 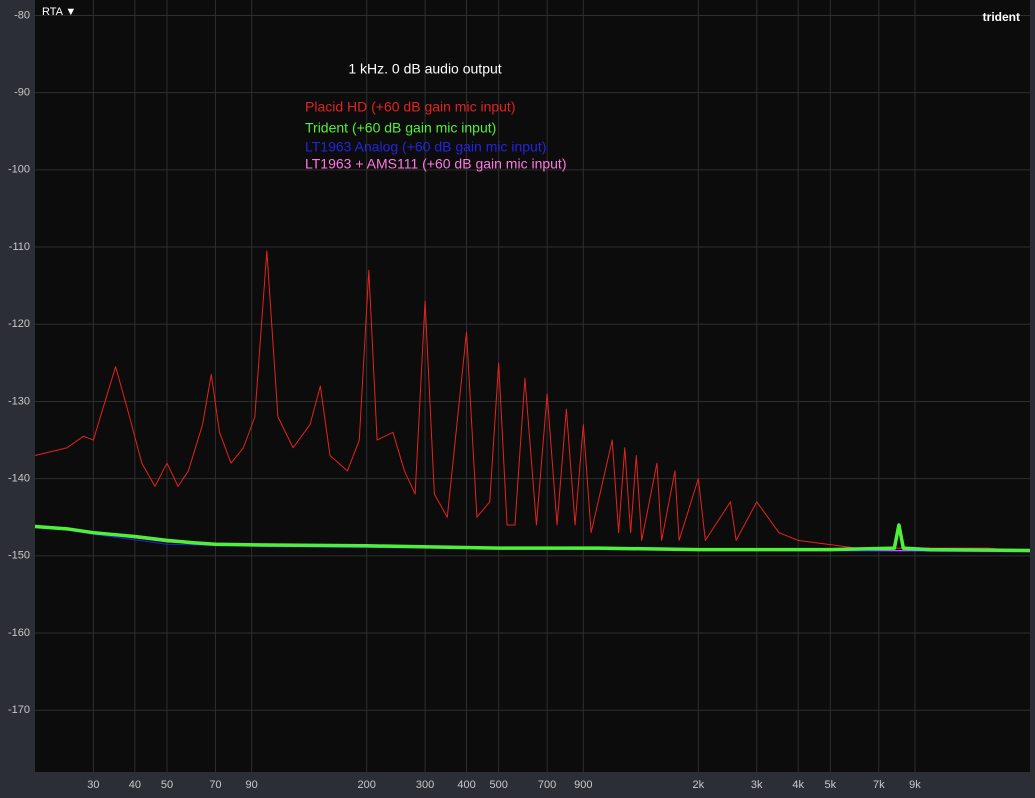 I want to click on x-tick-label: 400, so click(x=466, y=785).